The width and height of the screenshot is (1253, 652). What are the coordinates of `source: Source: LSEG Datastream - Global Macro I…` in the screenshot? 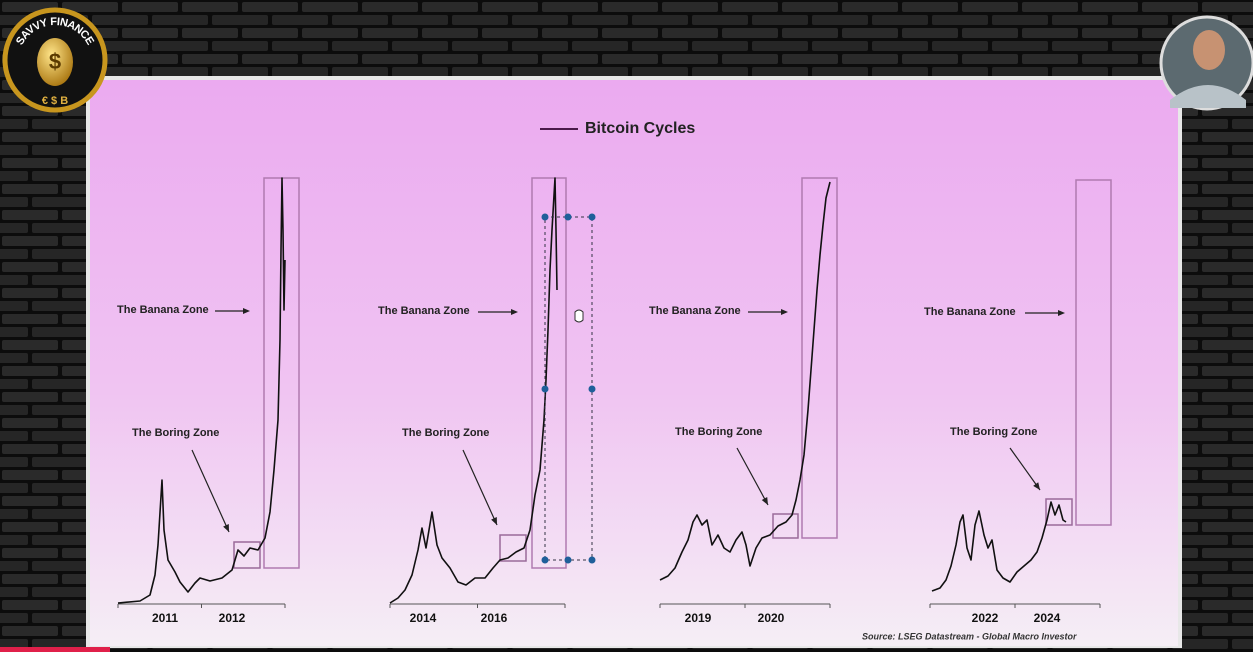 It's located at (969, 636).